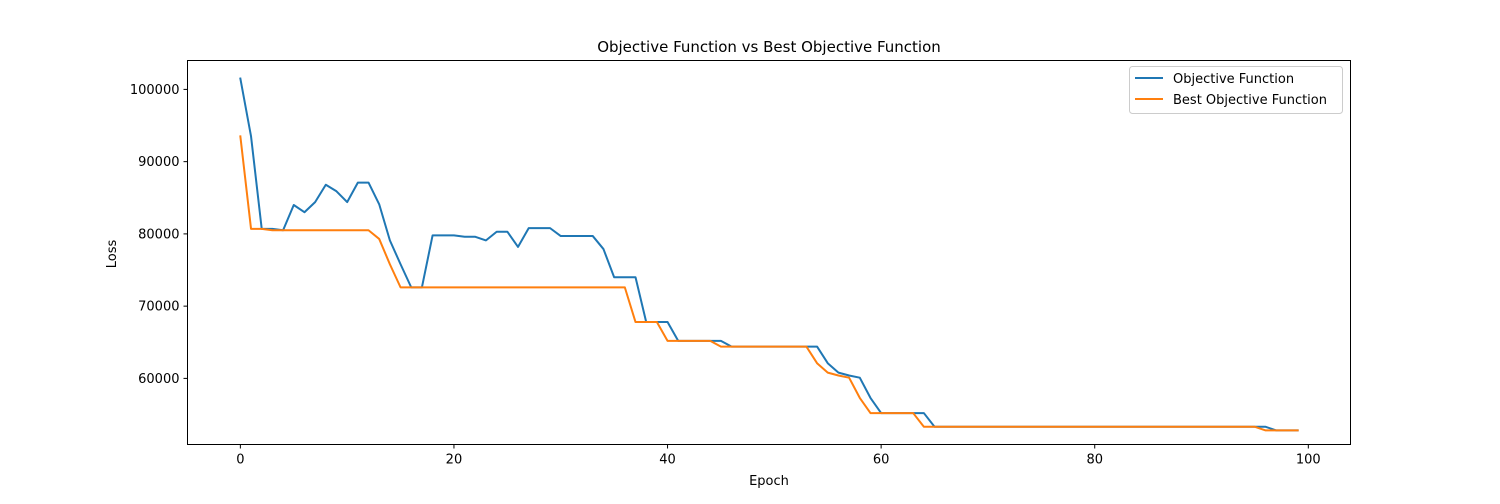  I want to click on y-axis-ticks: 60000 70000 80000 90000 100000, so click(159, 235).